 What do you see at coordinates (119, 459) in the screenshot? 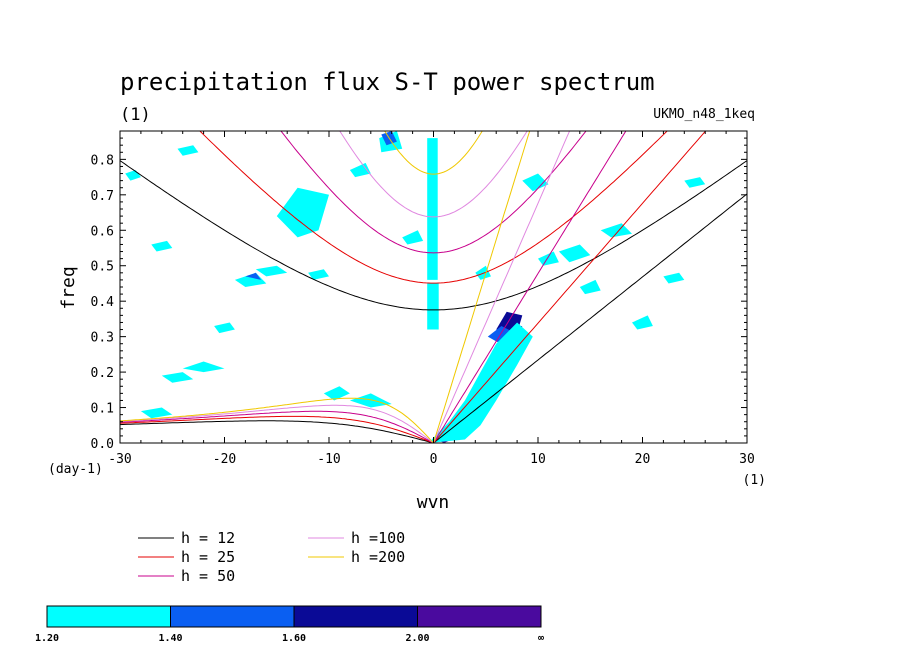
I see `x-tick-label: -30` at bounding box center [119, 459].